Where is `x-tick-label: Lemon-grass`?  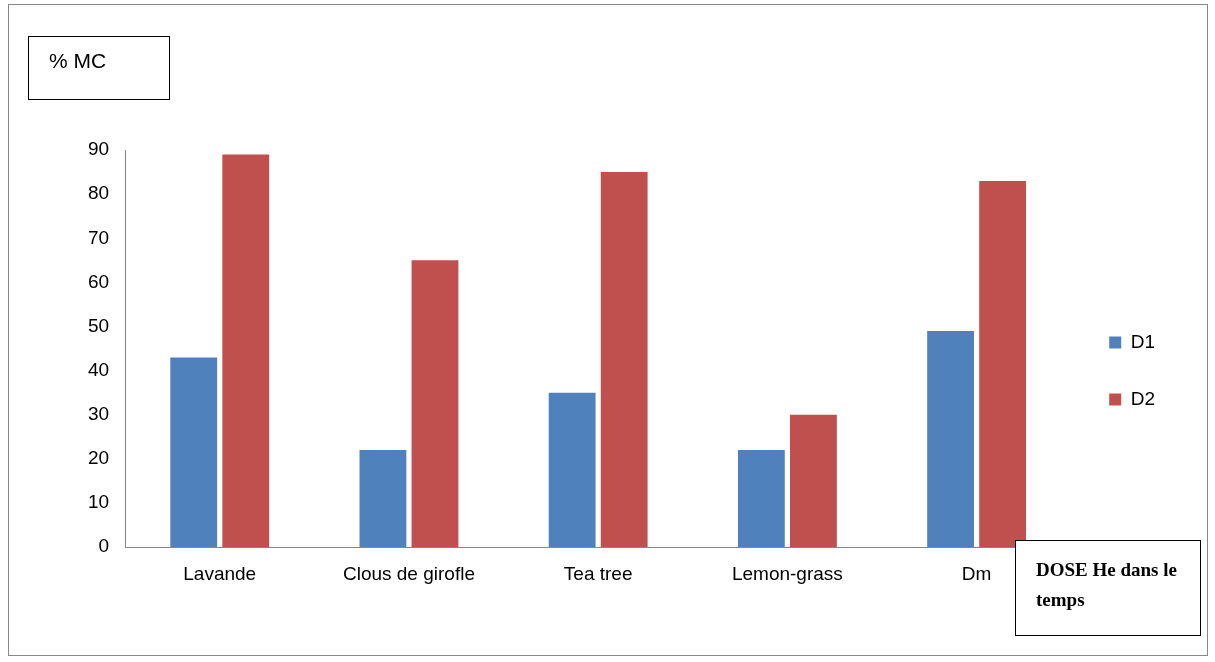
x-tick-label: Lemon-grass is located at coordinates (787, 573).